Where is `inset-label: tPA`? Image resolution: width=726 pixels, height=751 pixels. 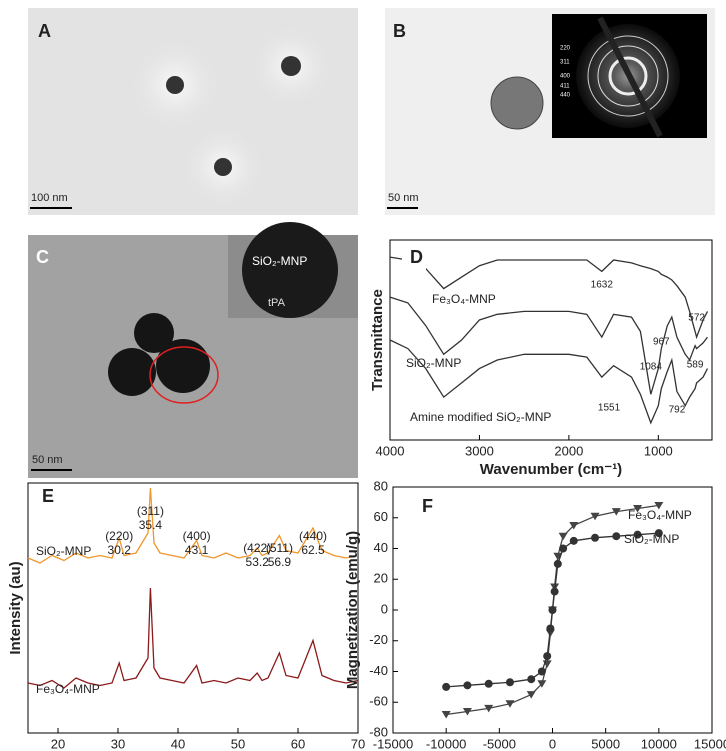
inset-label: tPA is located at coordinates (277, 303).